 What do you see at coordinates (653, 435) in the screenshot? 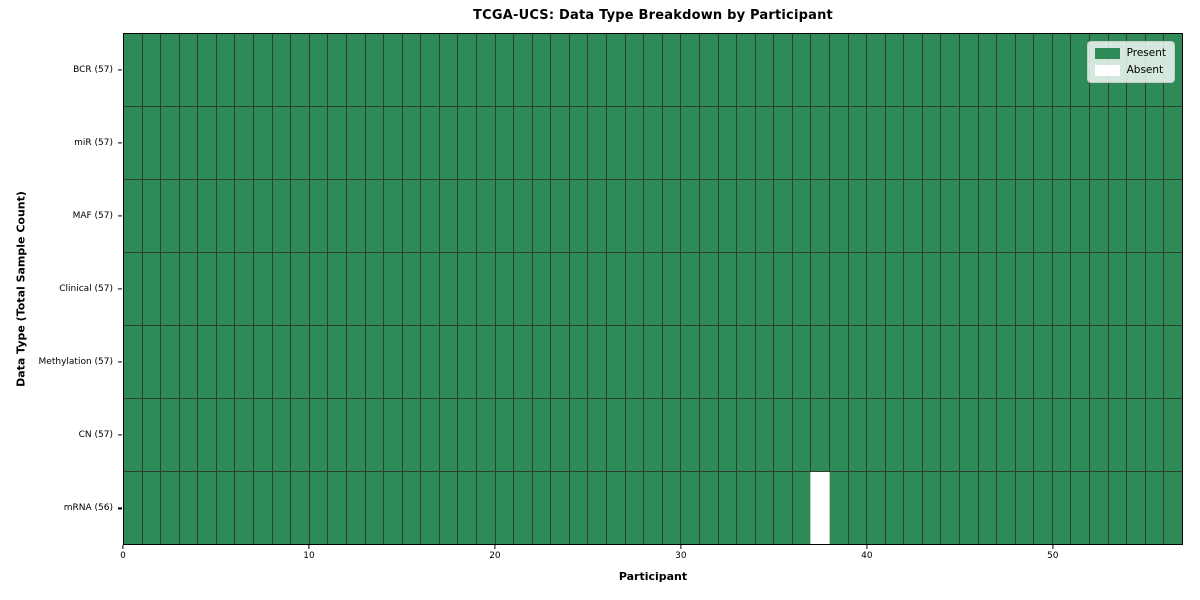
I see `heatmap-row-CN` at bounding box center [653, 435].